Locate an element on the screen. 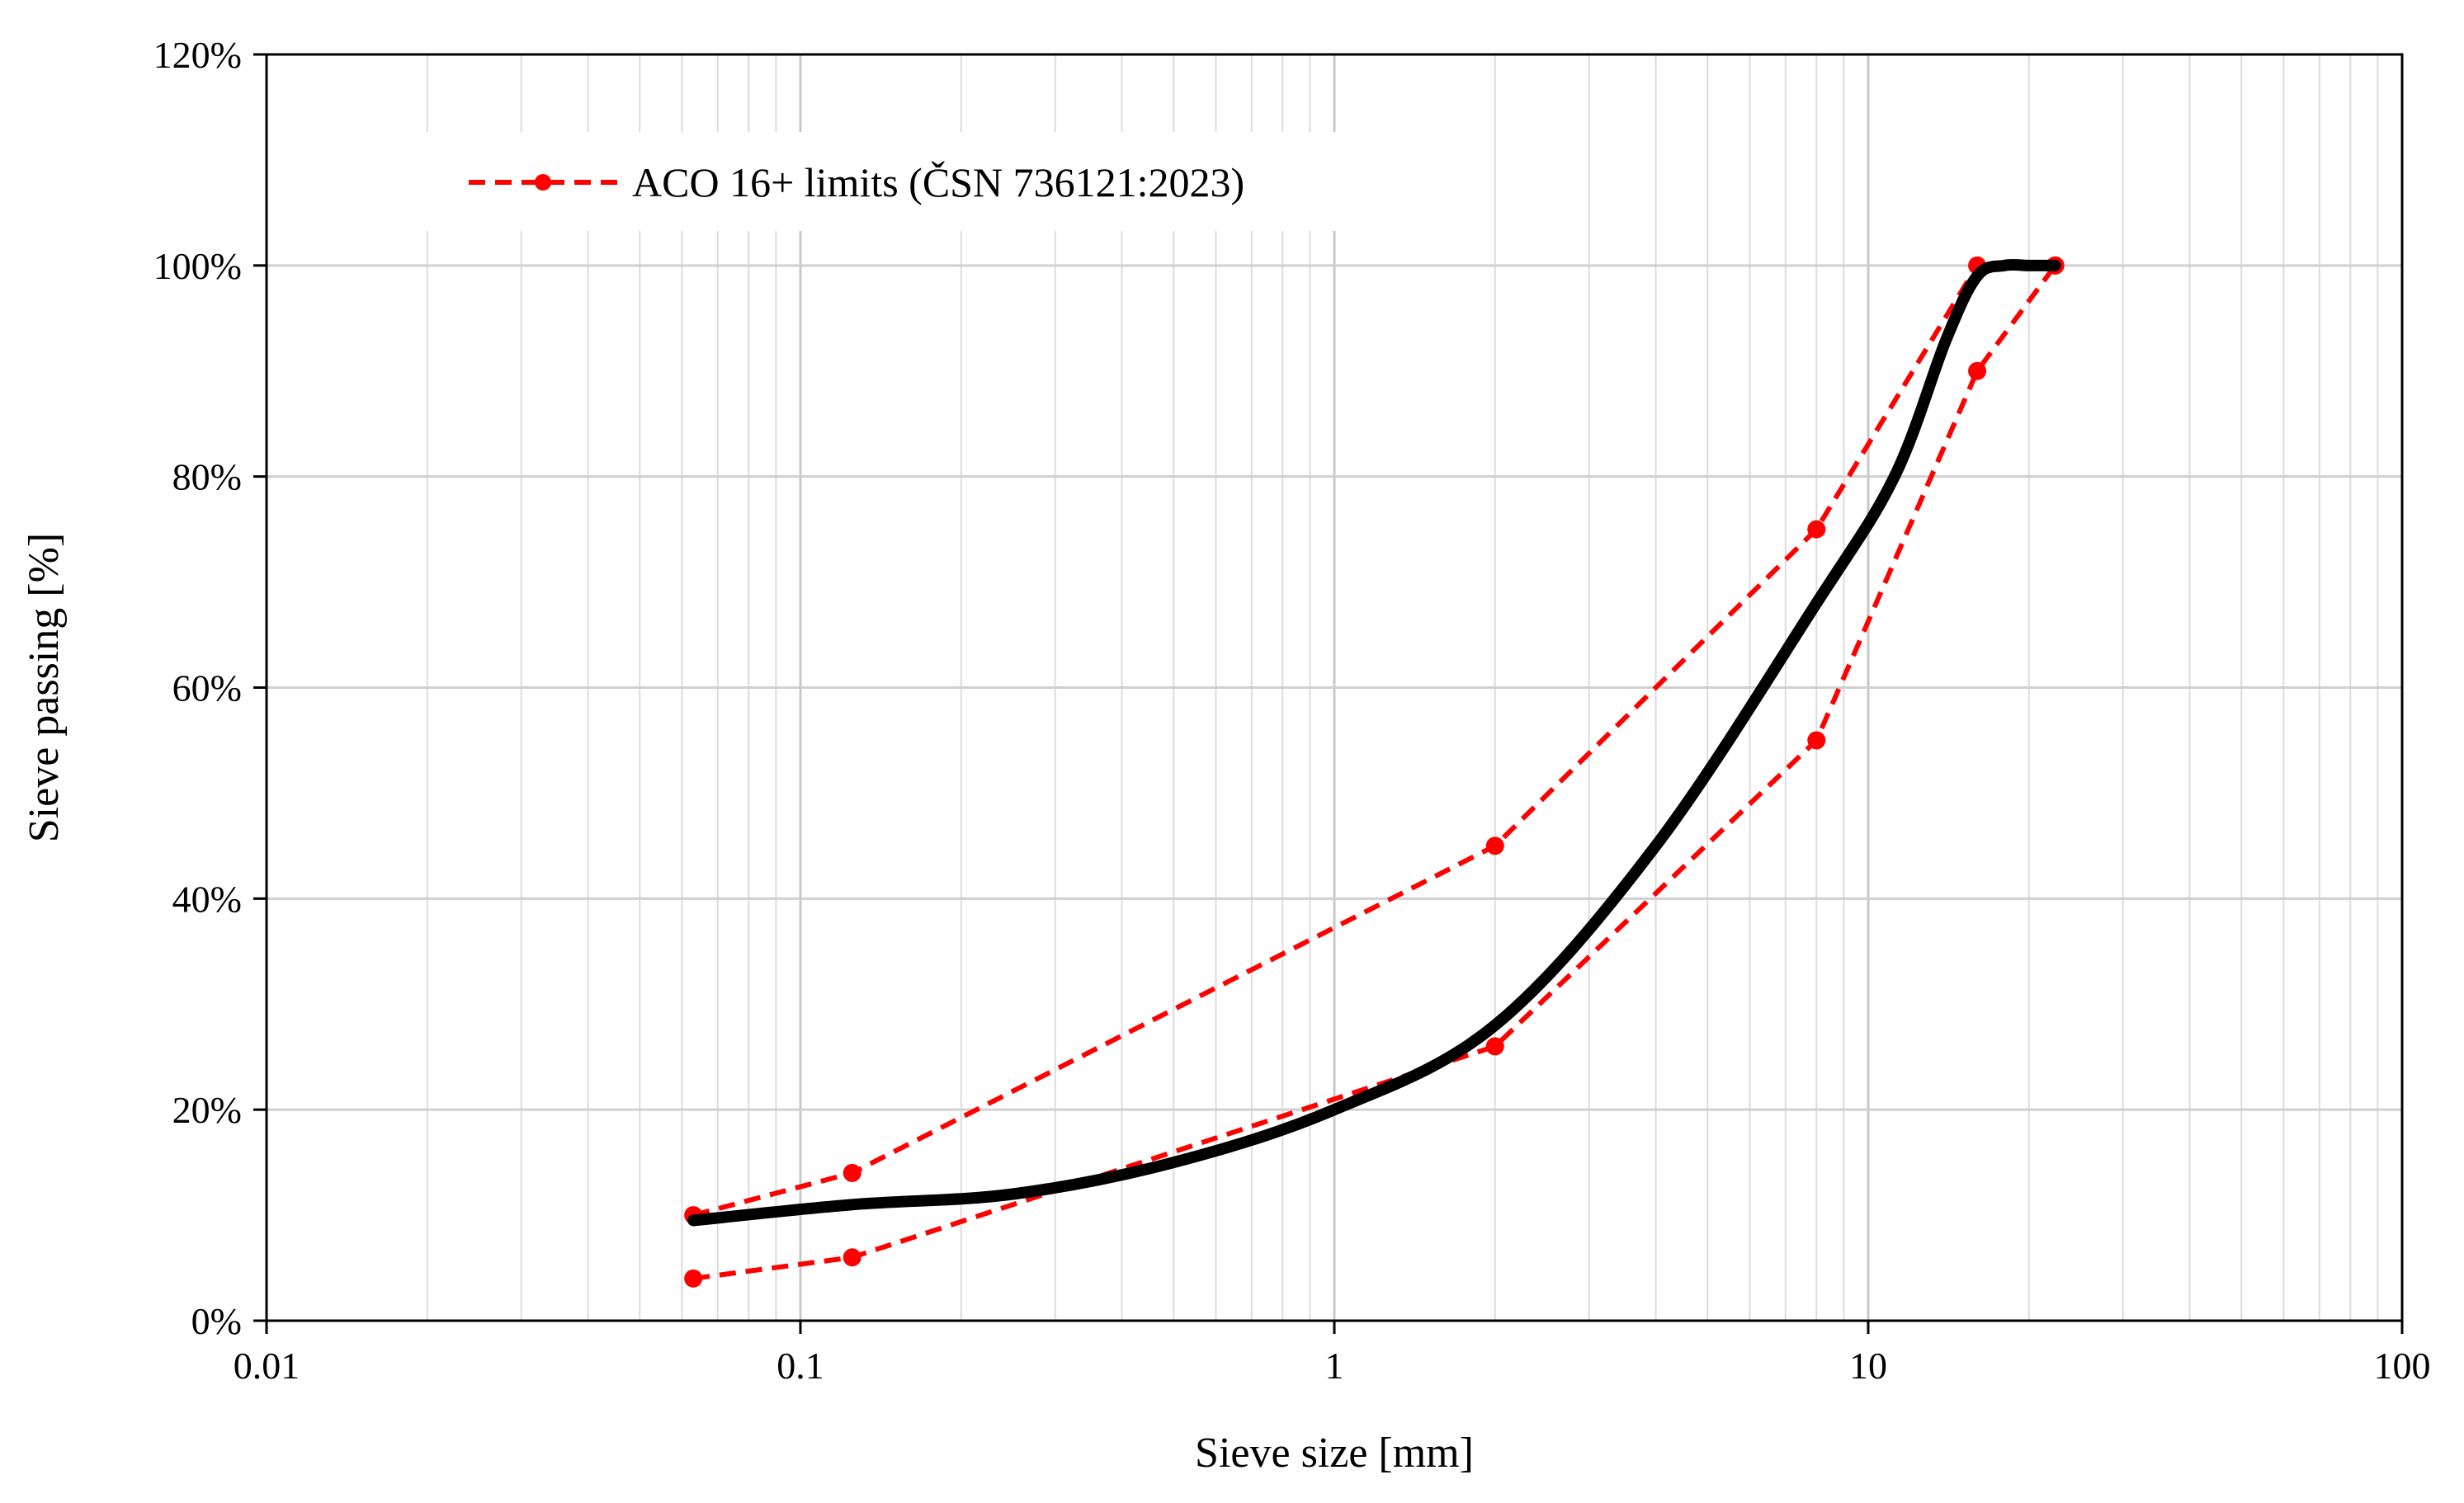 Image resolution: width=2464 pixels, height=1503 pixels. x-tick-labels: 0.01 0.1 1 10 100 is located at coordinates (1332, 1366).